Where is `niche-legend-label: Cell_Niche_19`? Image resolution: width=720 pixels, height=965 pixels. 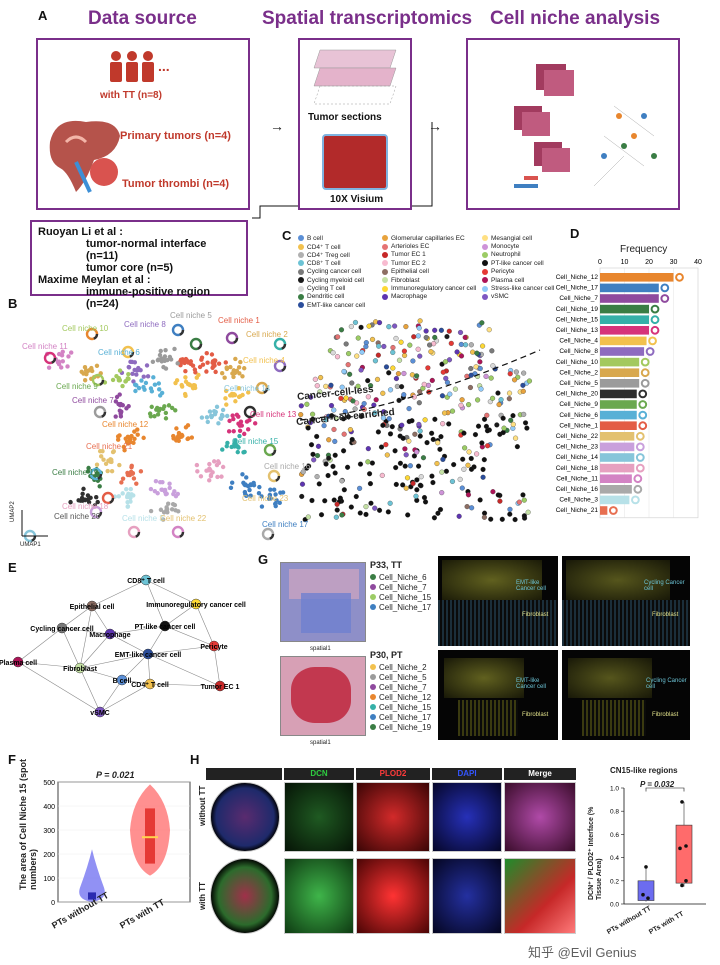
niche-legend-label: Cell_Niche_19 is located at coordinates (405, 727).